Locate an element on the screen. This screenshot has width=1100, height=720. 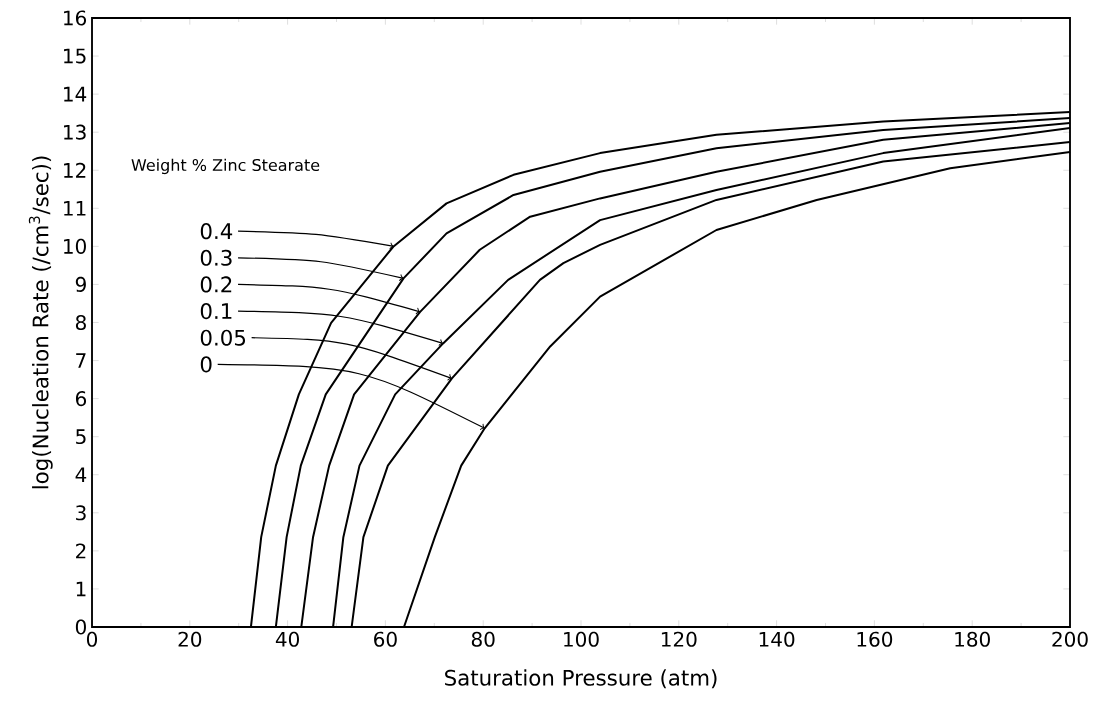
x-tick-label: 180 is located at coordinates (972, 639).